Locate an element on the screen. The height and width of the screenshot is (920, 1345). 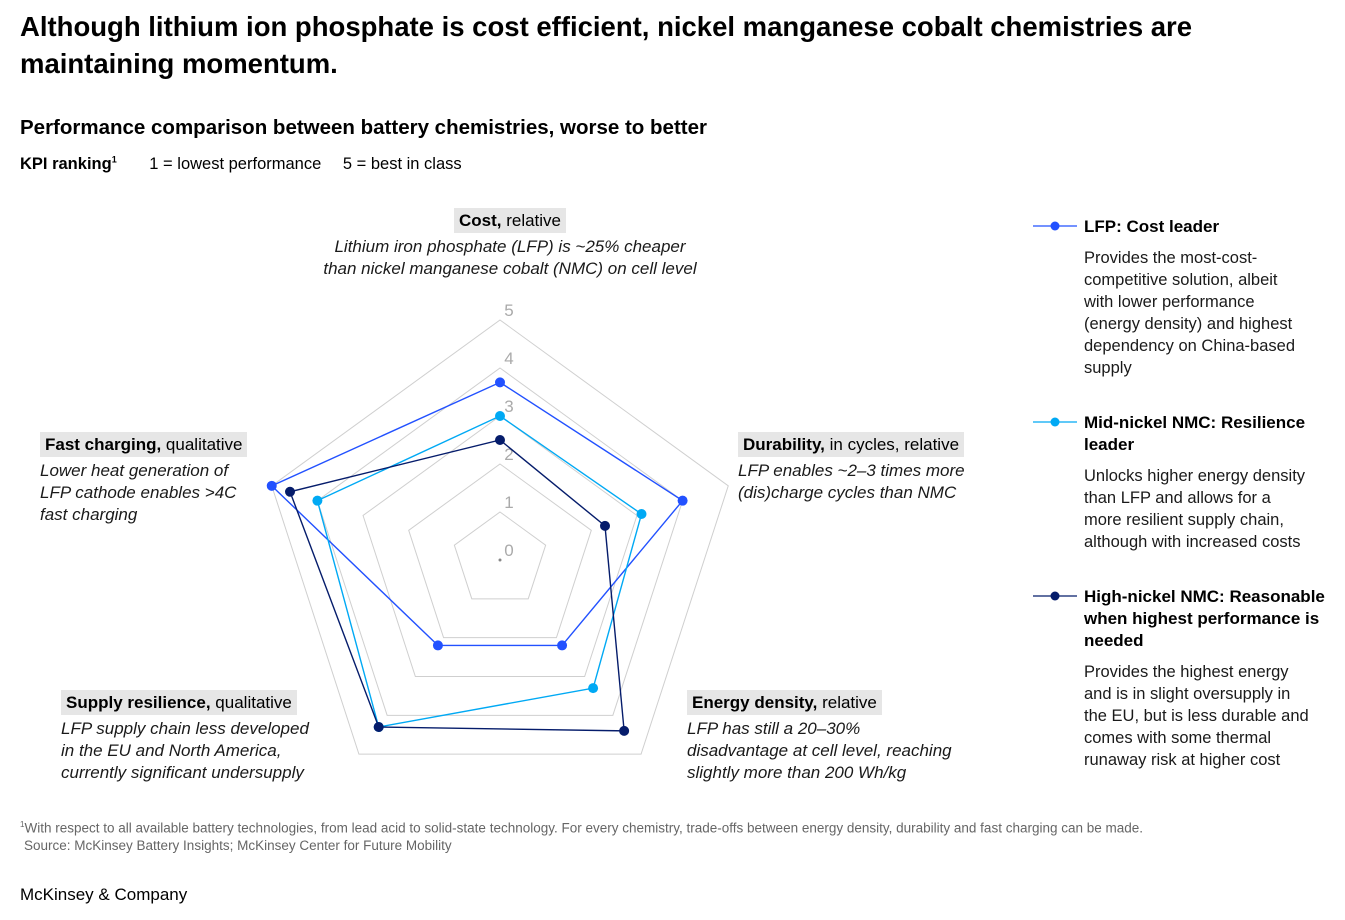
legend-title-lfp: LFP: Cost leader is located at coordinates (1152, 226).